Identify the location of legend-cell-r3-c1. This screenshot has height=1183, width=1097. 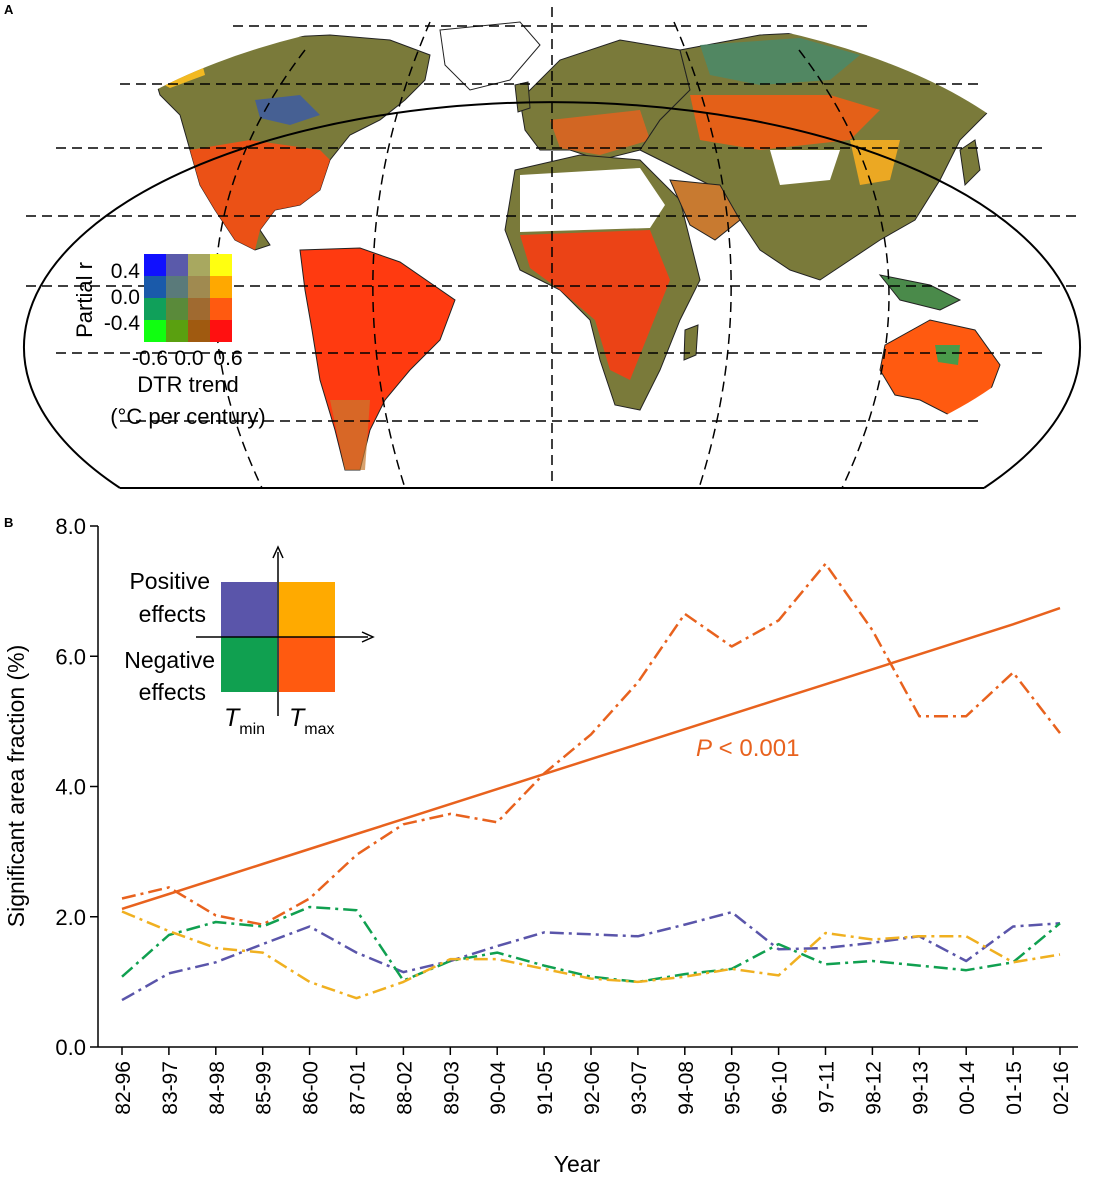
(177, 331).